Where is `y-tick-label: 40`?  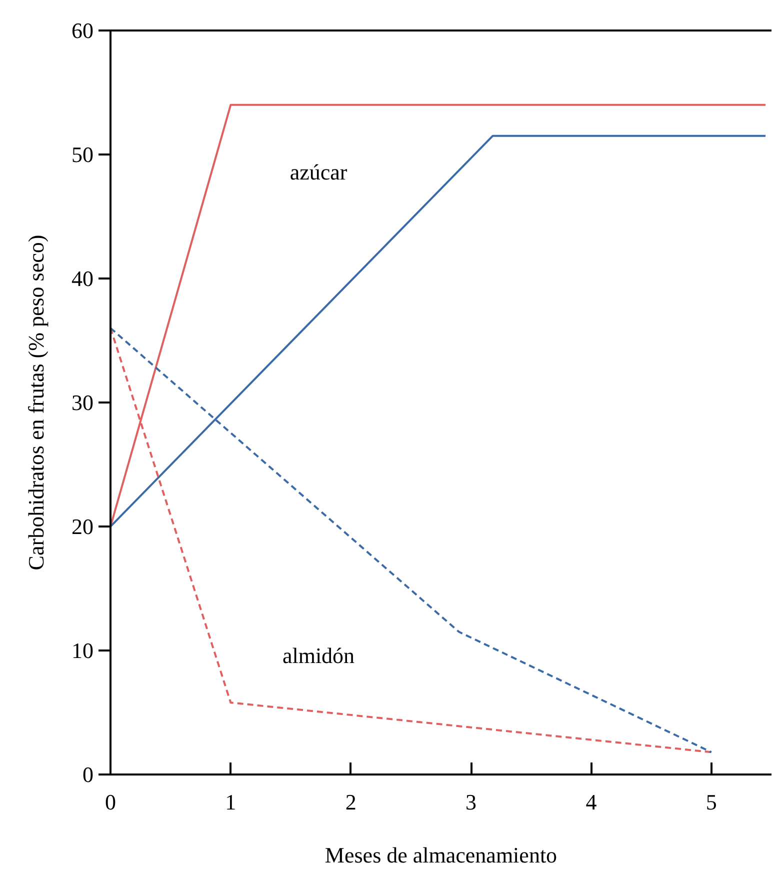 y-tick-label: 40 is located at coordinates (83, 278).